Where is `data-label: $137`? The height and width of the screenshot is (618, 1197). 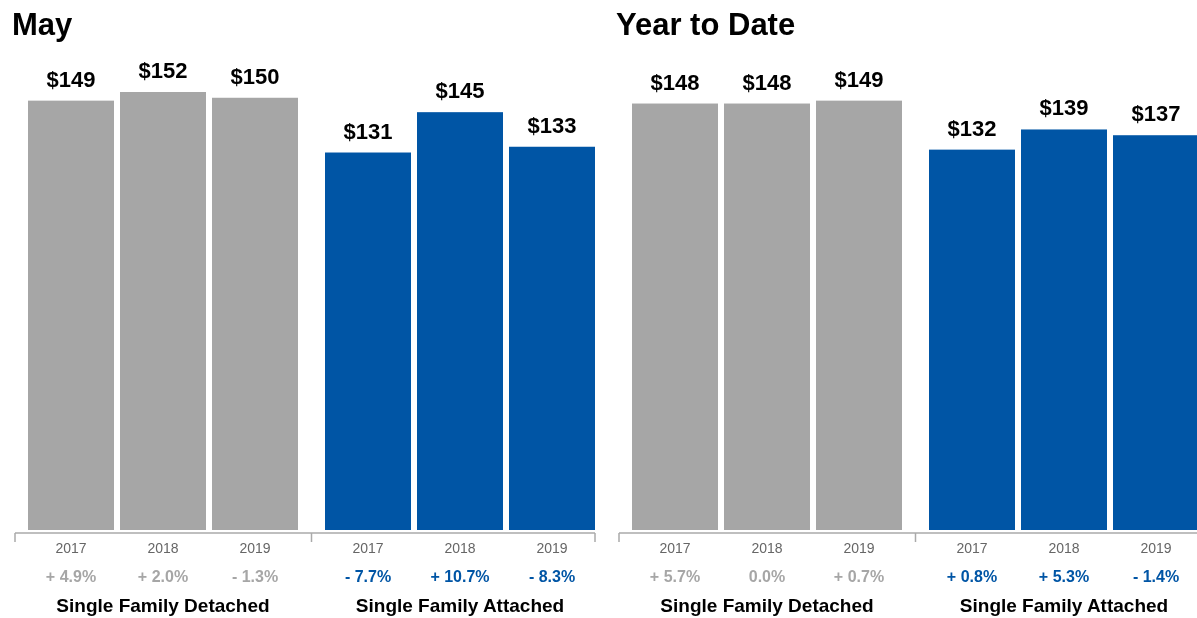 data-label: $137 is located at coordinates (1156, 114).